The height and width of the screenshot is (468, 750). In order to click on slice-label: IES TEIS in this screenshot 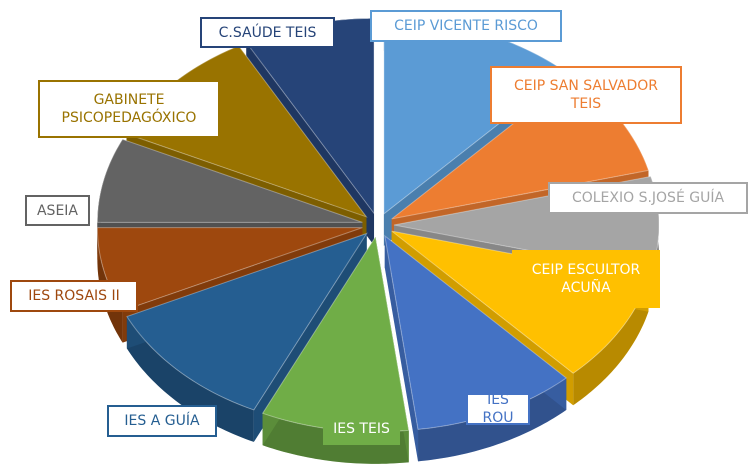, I will do `click(361, 429)`.